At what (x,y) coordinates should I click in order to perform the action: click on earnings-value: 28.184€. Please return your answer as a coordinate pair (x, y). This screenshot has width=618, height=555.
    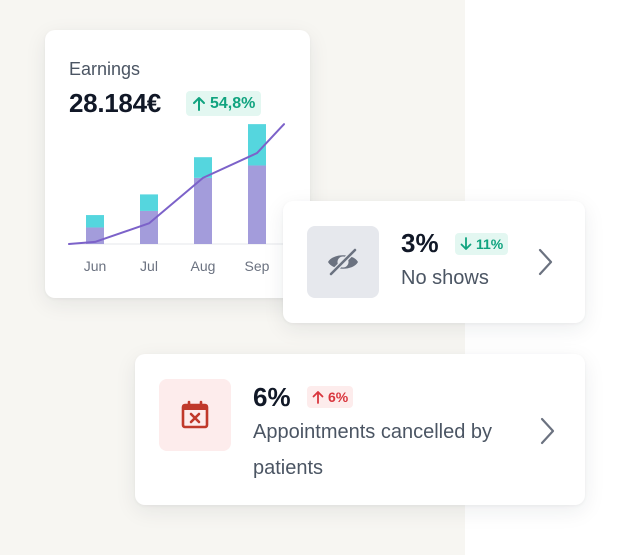
    Looking at the image, I should click on (115, 103).